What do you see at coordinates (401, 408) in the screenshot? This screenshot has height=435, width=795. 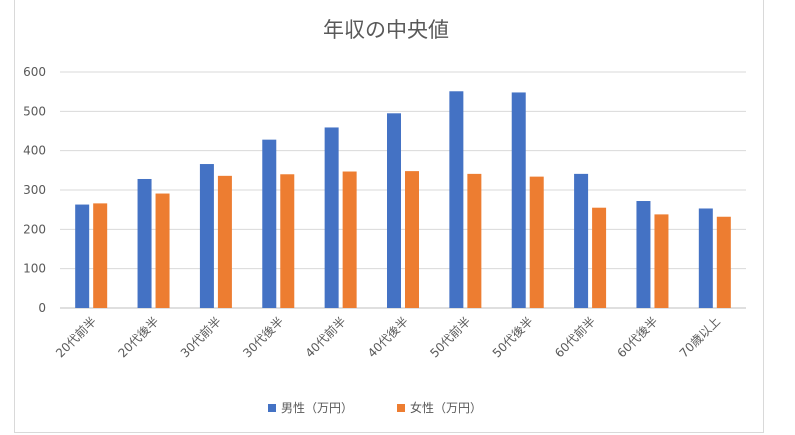 I see `legend-swatch-female` at bounding box center [401, 408].